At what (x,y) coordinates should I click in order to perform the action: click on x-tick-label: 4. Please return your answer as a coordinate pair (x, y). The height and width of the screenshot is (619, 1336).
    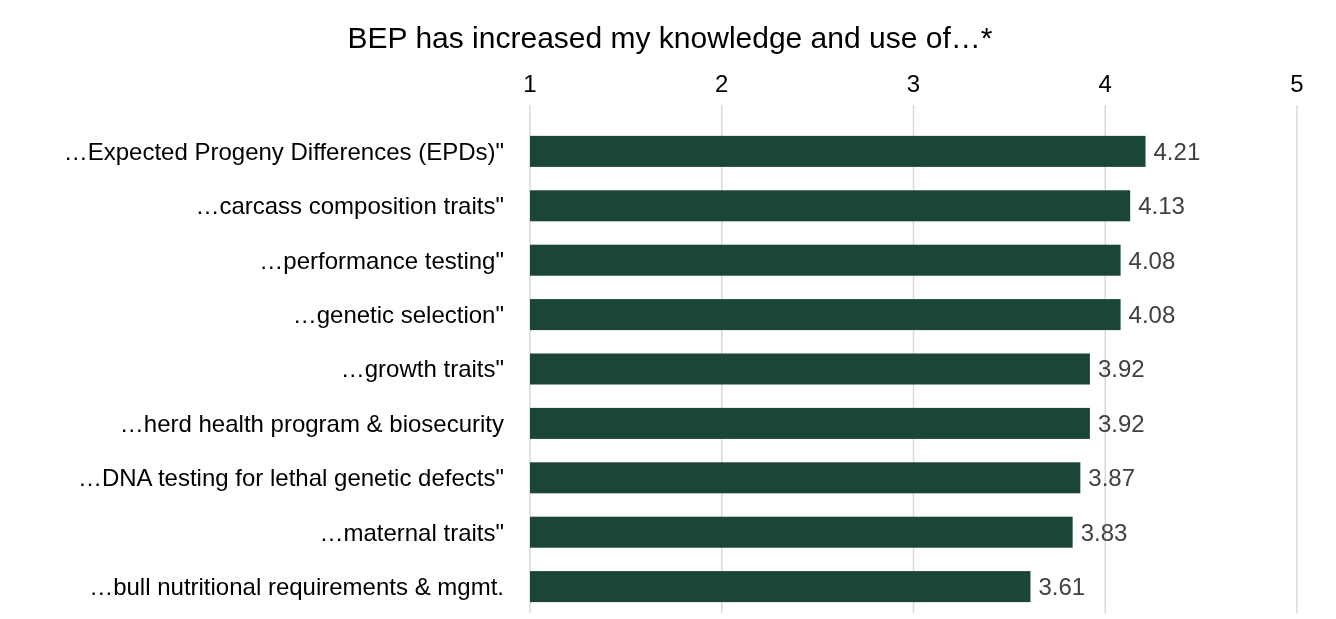
    Looking at the image, I should click on (1105, 83).